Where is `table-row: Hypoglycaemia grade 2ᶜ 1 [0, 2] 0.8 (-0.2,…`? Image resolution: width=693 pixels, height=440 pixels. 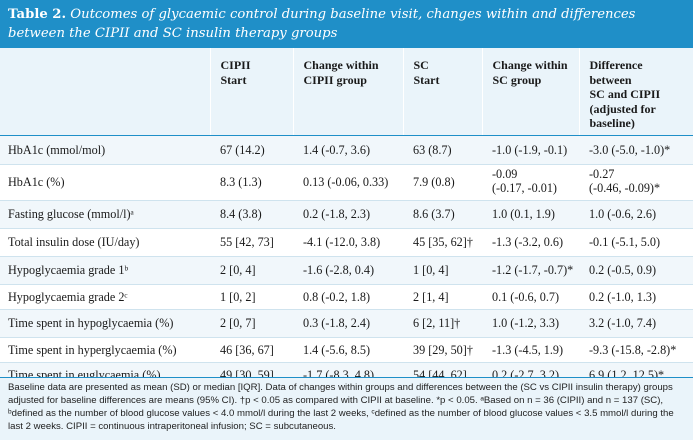 table-row: Hypoglycaemia grade 2ᶜ 1 [0, 2] 0.8 (-0.2,… is located at coordinates (346, 297).